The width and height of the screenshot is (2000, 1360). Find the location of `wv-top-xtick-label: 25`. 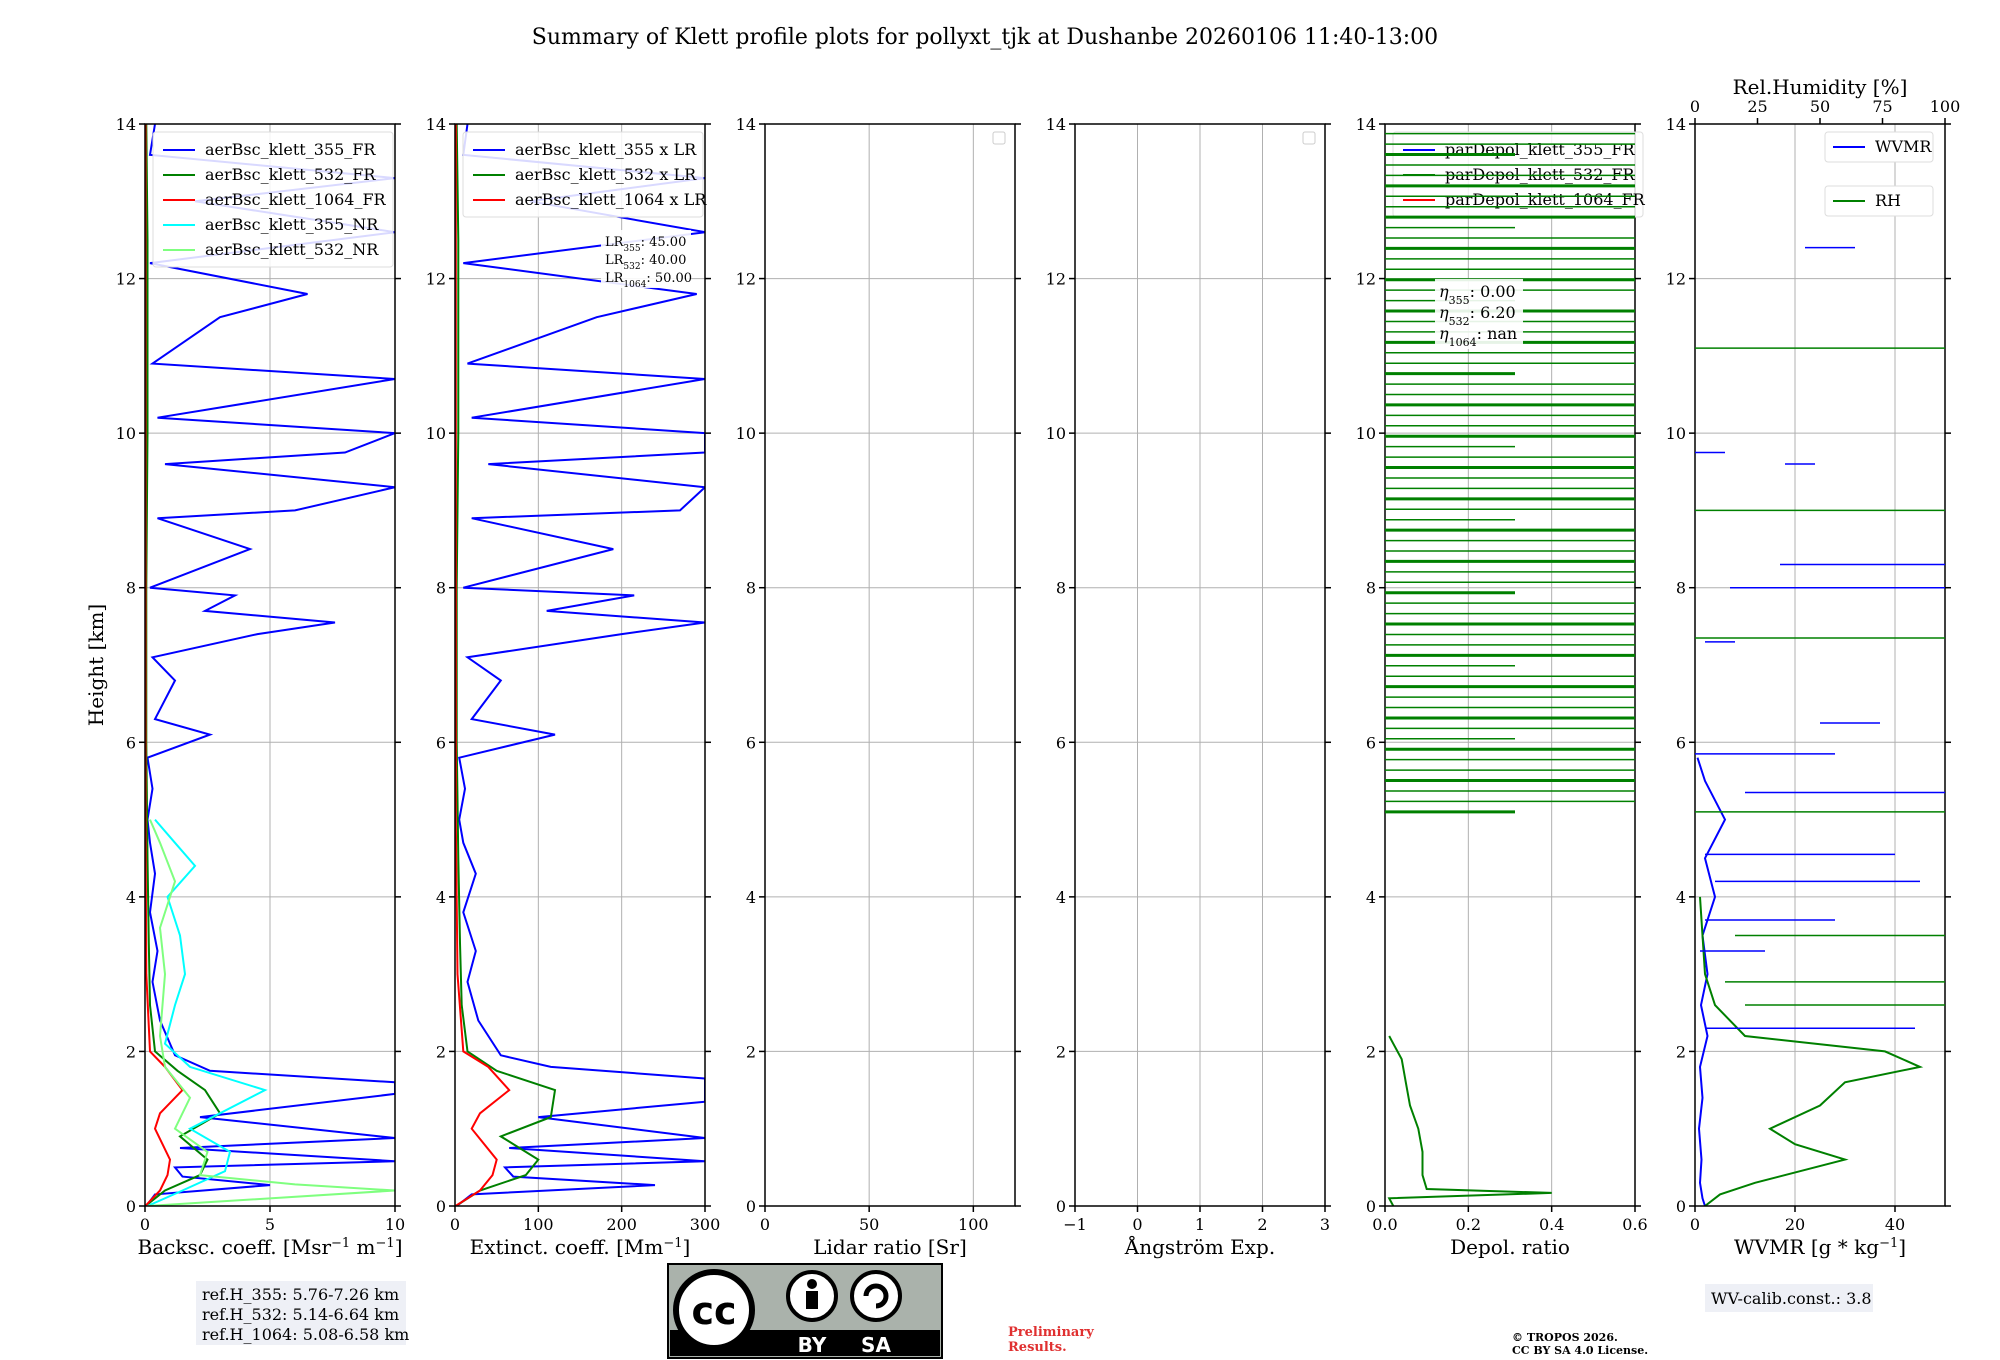

wv-top-xtick-label: 25 is located at coordinates (1757, 106).